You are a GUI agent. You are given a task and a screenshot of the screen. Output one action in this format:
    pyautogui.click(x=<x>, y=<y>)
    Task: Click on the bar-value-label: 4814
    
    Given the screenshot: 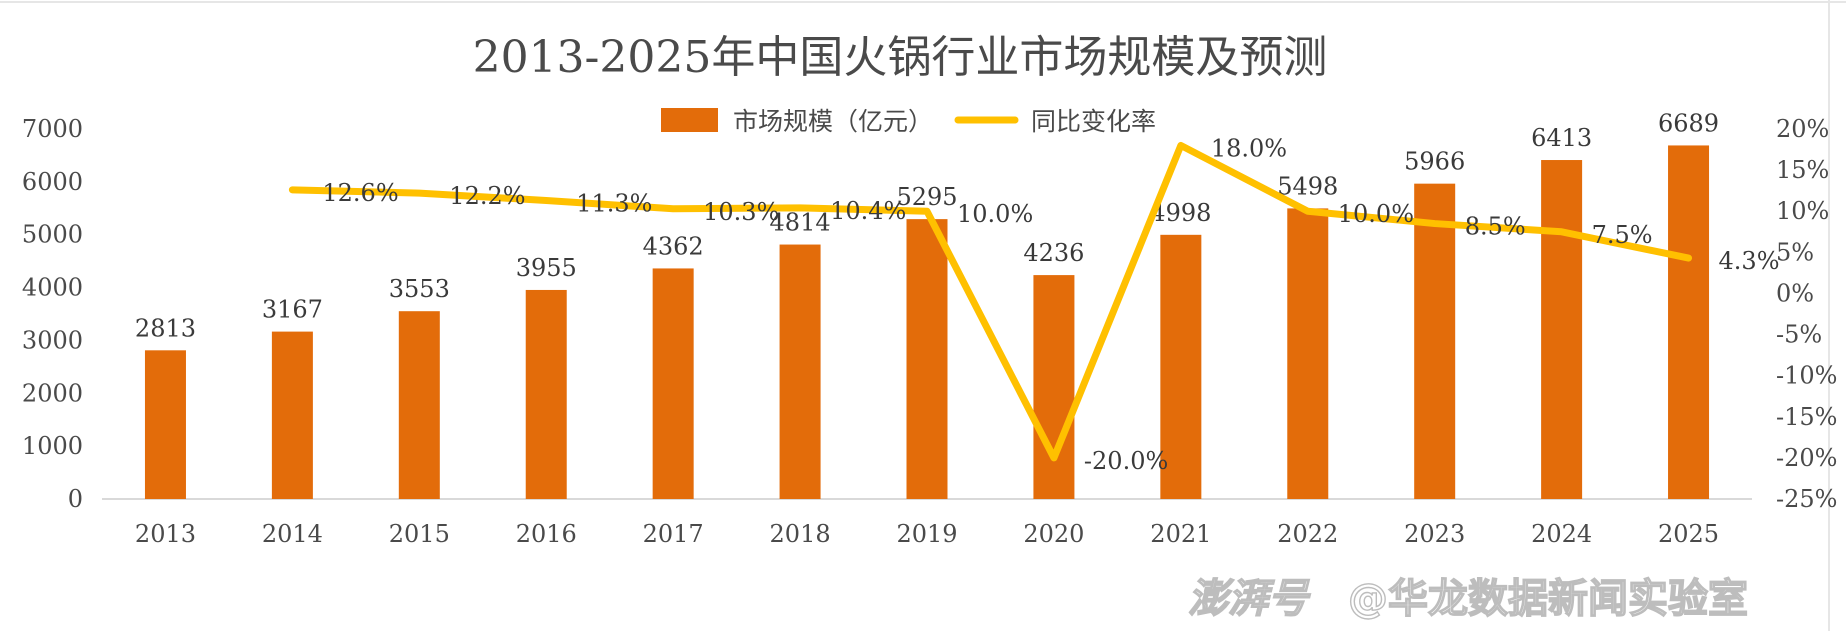 What is the action you would take?
    pyautogui.click(x=800, y=223)
    